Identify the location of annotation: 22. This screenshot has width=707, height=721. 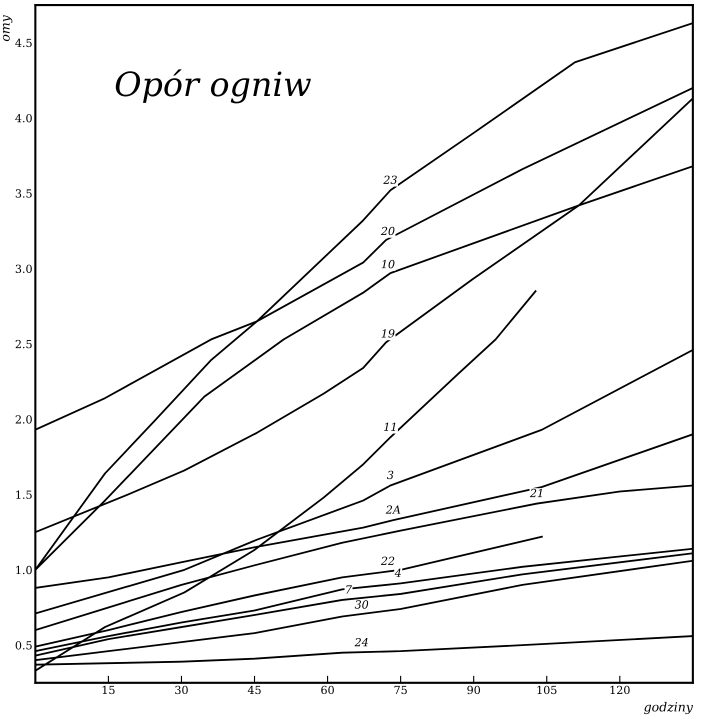
(387, 560).